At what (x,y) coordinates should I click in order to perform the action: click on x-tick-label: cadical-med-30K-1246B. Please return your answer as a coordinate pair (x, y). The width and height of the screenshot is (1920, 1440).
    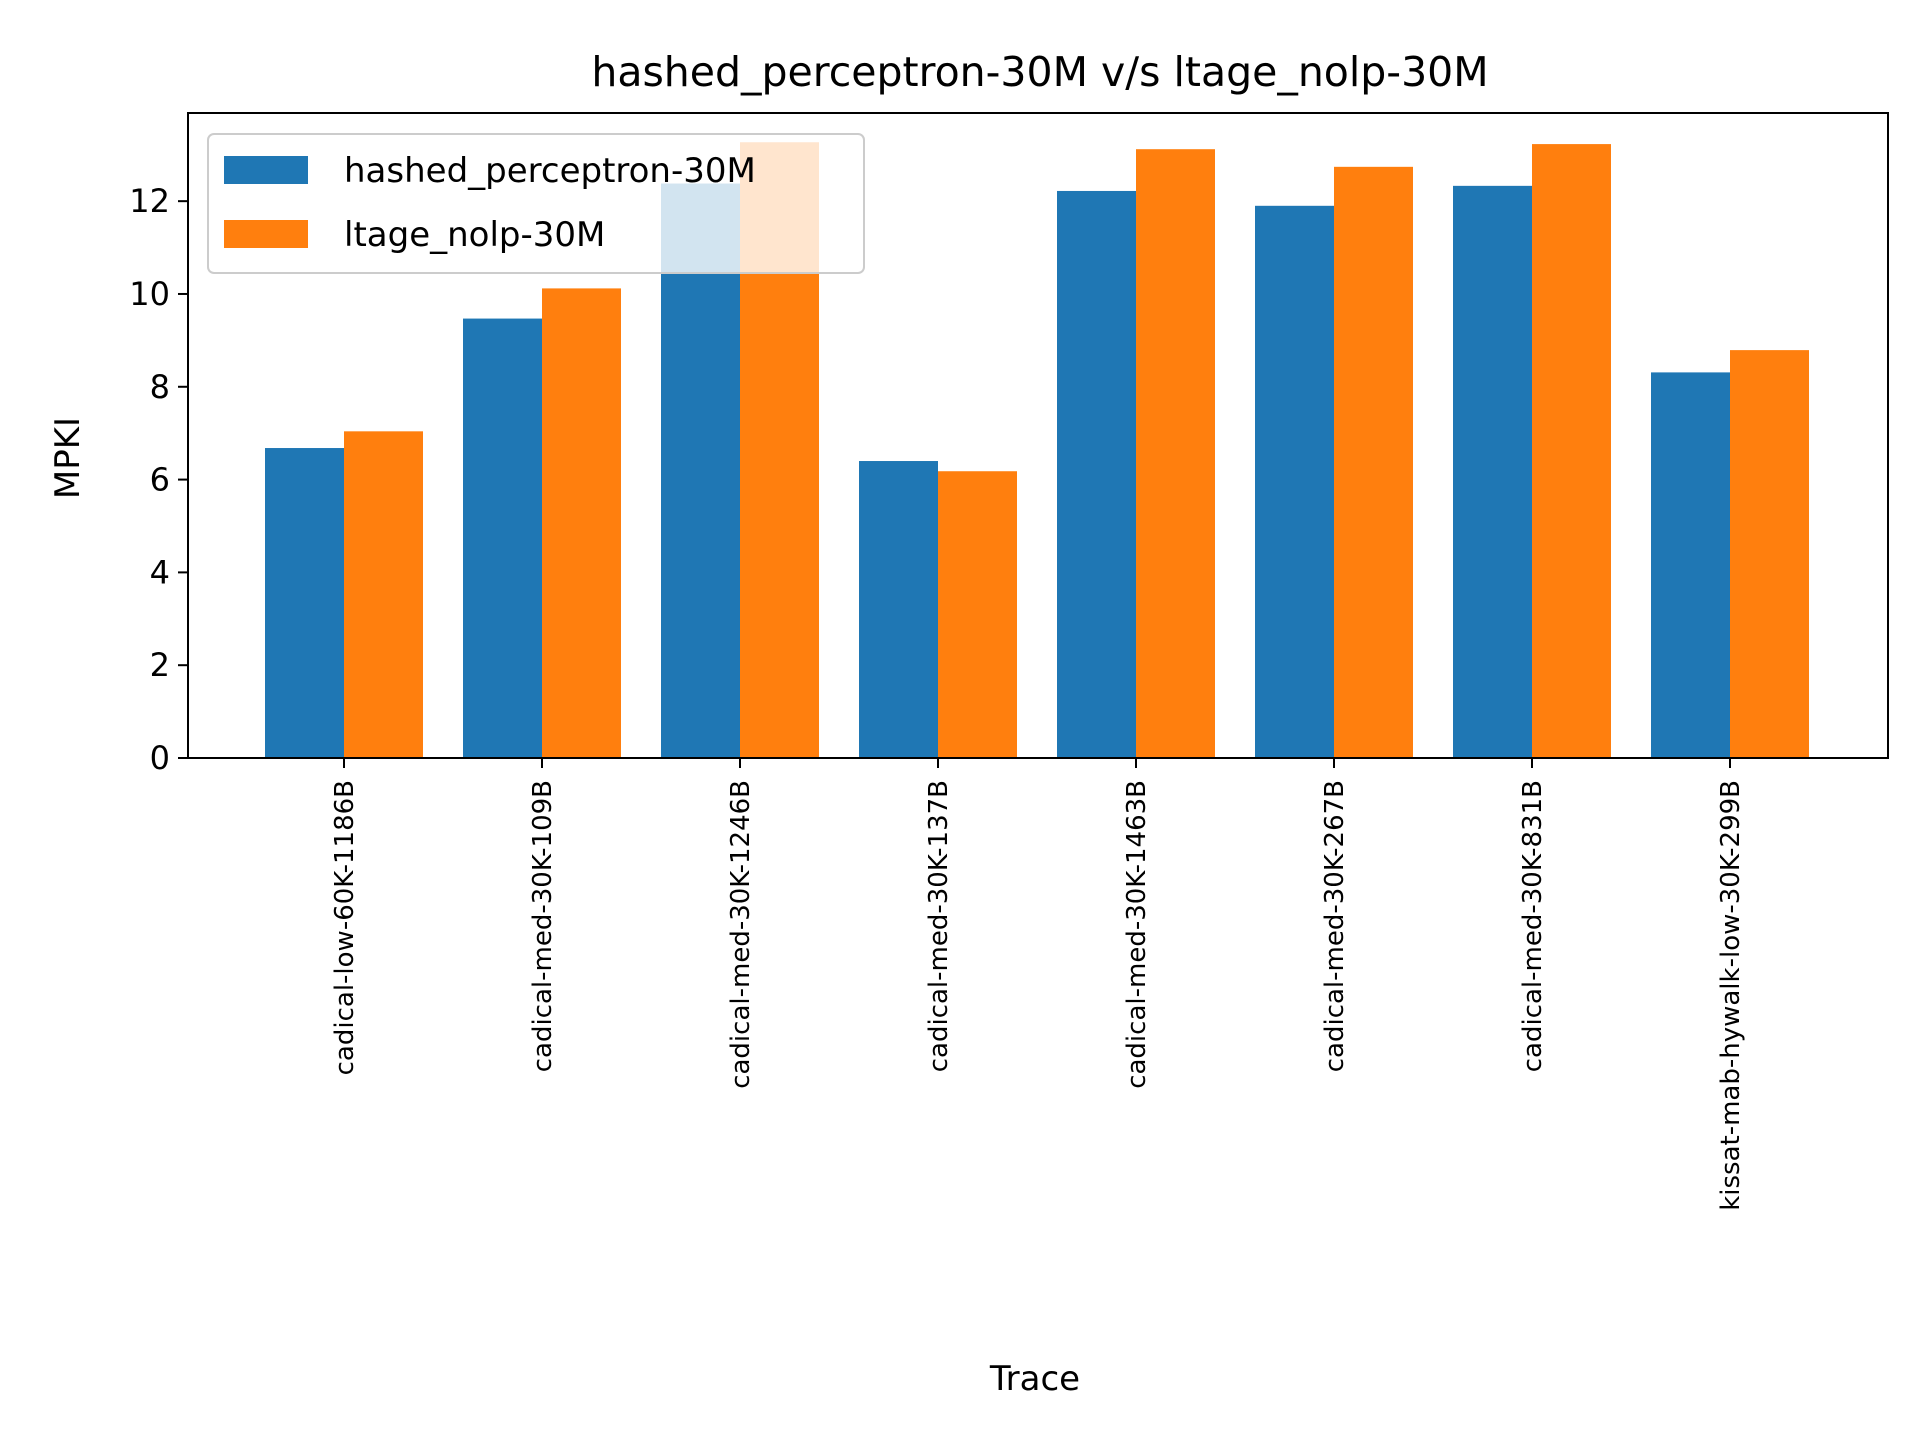
    Looking at the image, I should click on (741, 934).